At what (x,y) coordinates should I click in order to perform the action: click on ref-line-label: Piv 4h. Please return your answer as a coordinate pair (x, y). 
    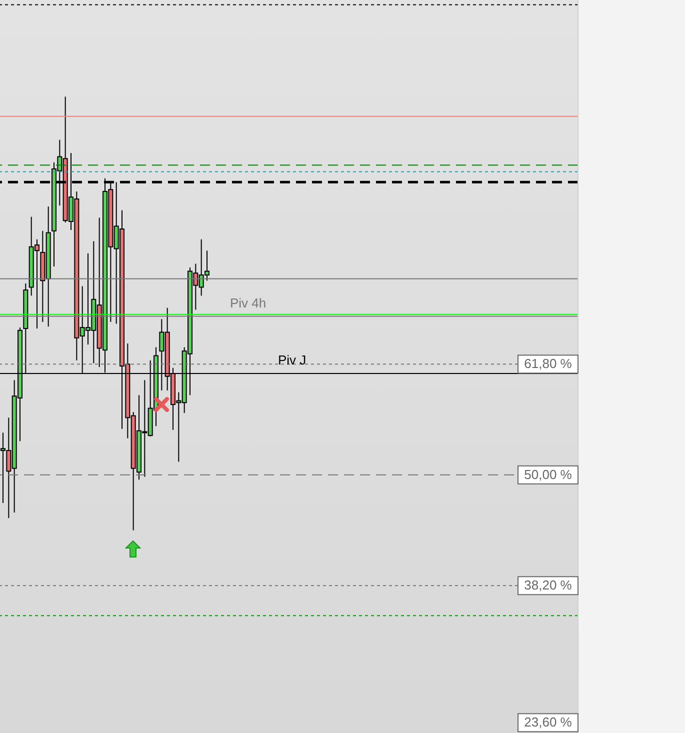
    Looking at the image, I should click on (248, 302).